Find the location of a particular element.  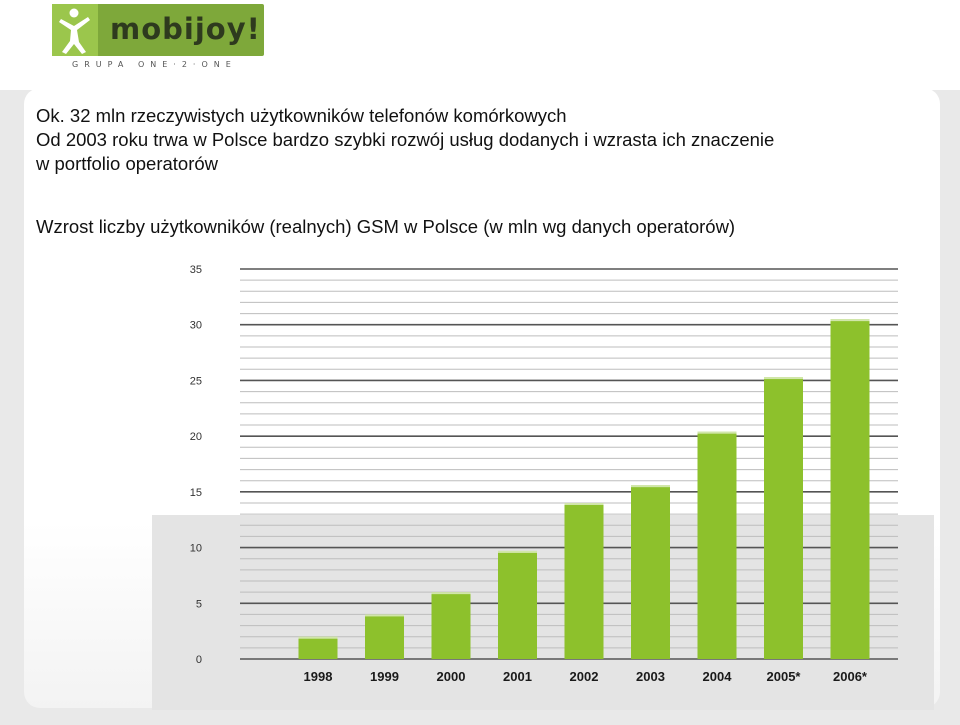

y-tick-label: 0 is located at coordinates (199, 660).